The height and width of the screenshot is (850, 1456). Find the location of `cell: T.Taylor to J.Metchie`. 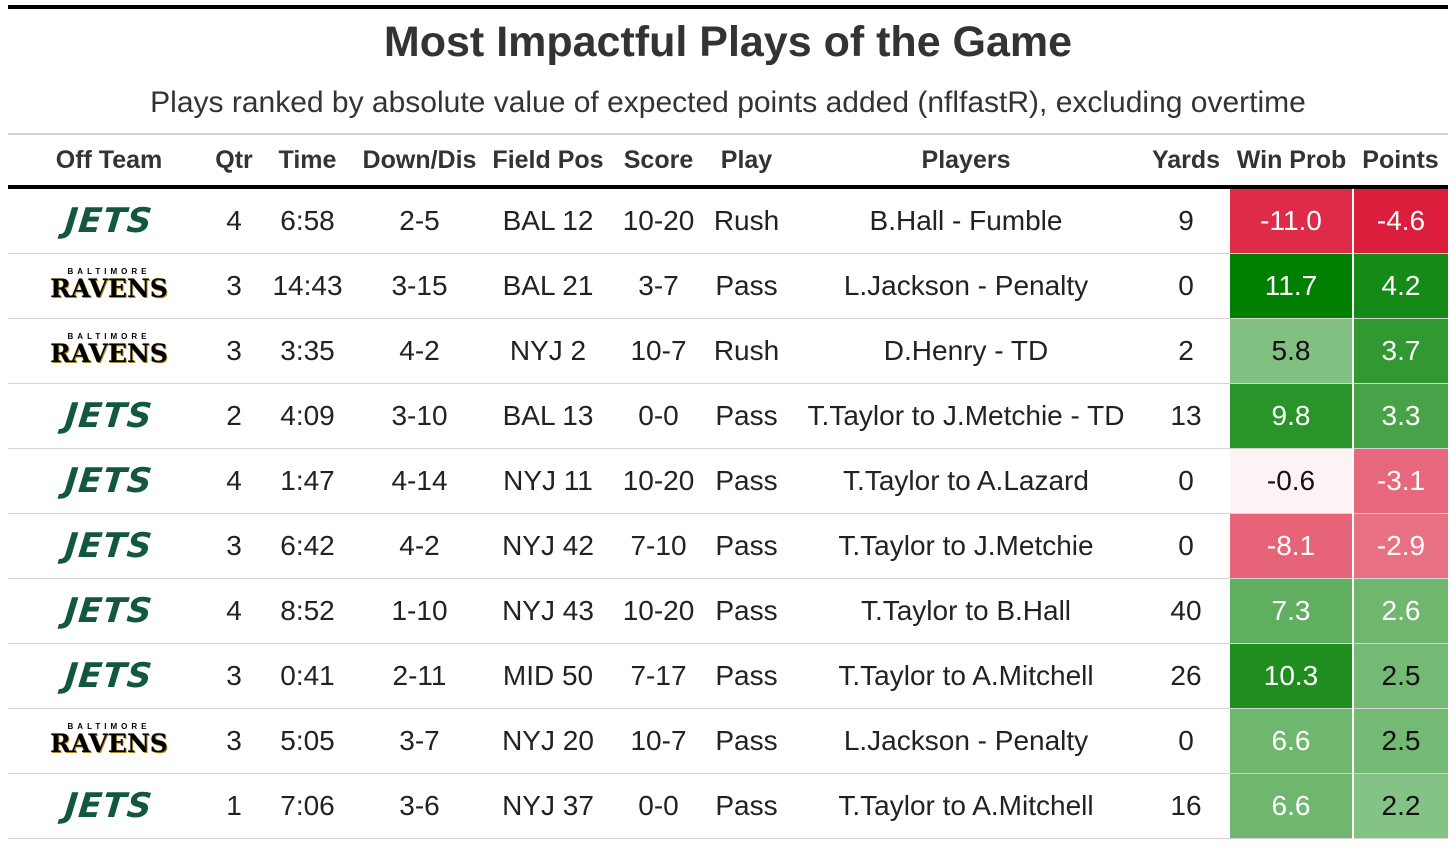

cell: T.Taylor to J.Metchie is located at coordinates (966, 546).